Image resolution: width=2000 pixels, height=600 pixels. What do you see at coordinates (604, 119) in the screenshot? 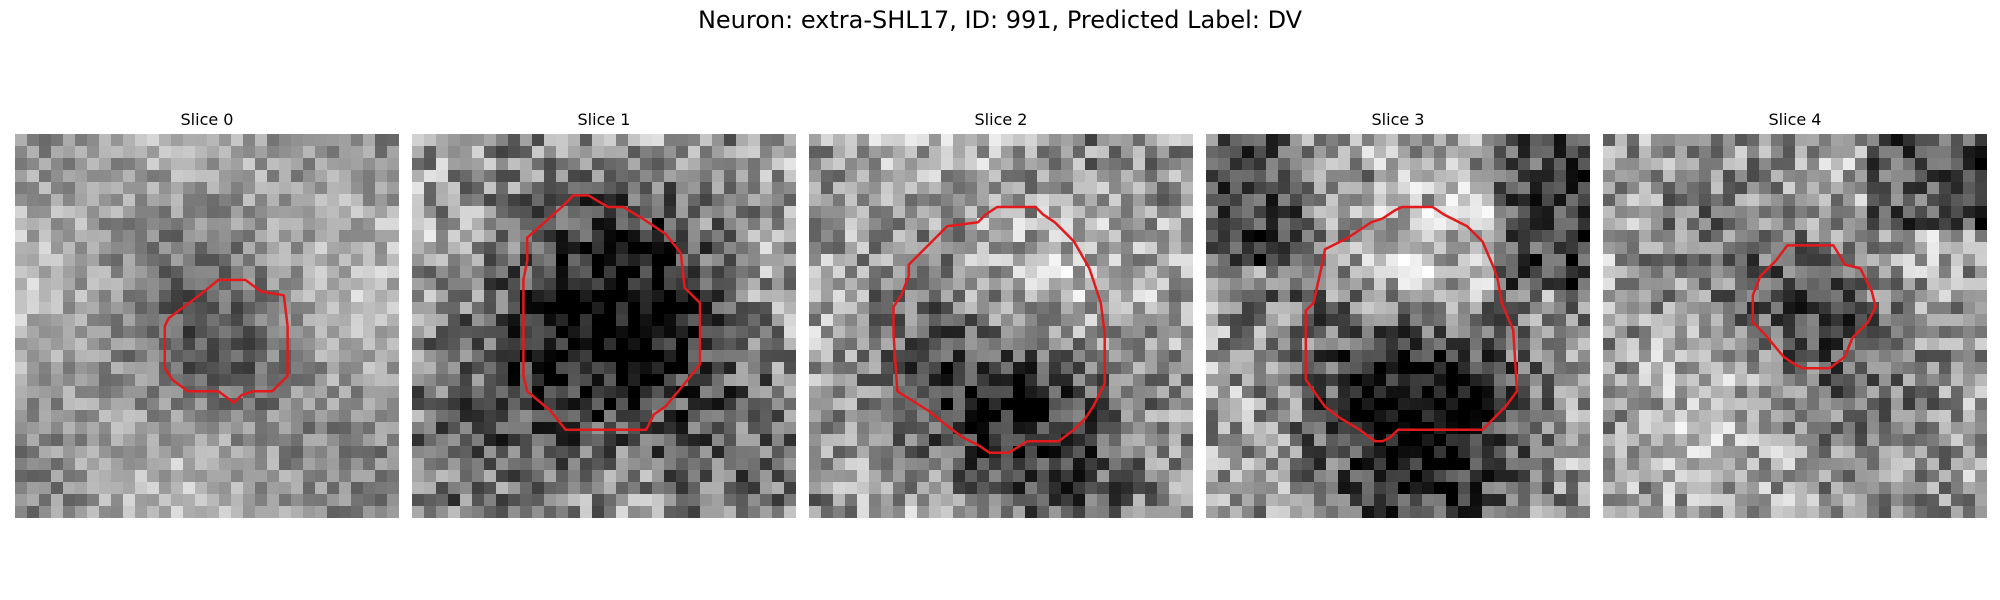
I see `slice-title: Slice 1` at bounding box center [604, 119].